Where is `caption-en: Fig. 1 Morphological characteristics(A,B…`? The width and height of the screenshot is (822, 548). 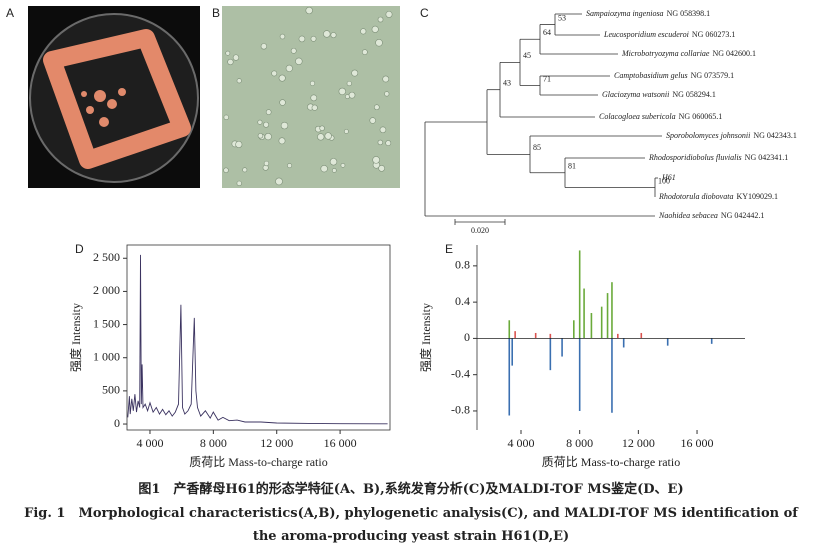
caption-en: Fig. 1 Morphological characteristics(A,B… is located at coordinates (411, 525).